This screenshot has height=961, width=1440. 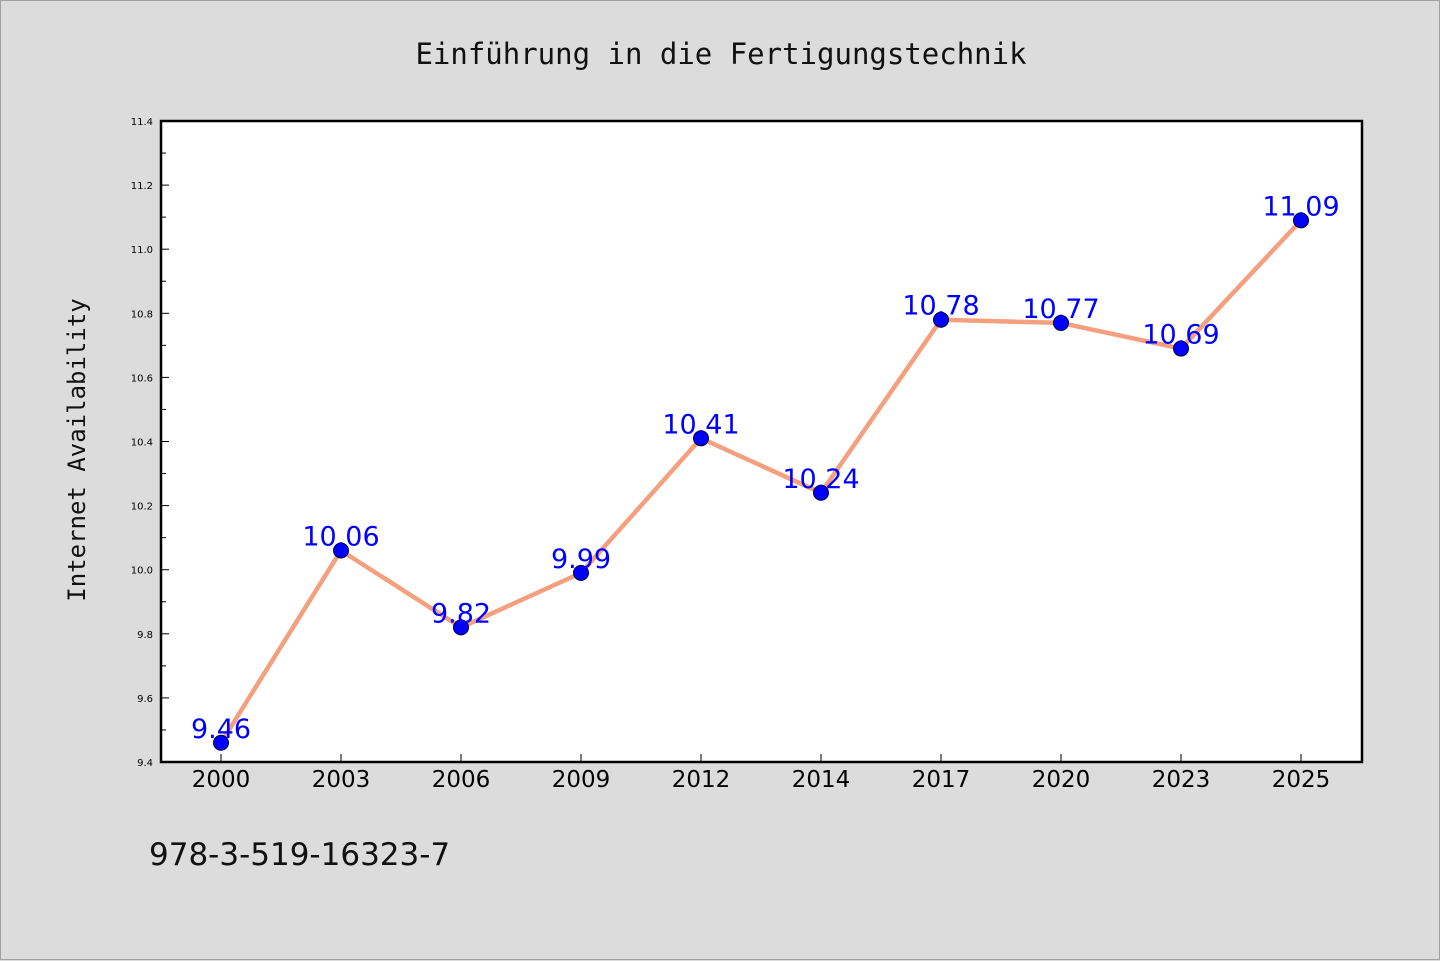 What do you see at coordinates (142, 122) in the screenshot?
I see `y-tick-label: 11.4` at bounding box center [142, 122].